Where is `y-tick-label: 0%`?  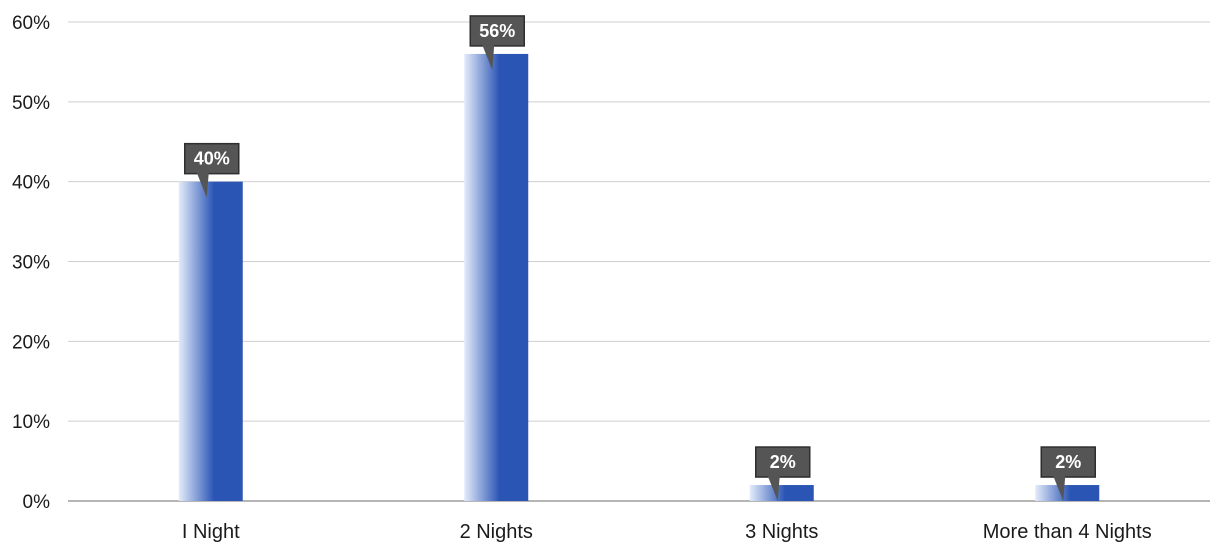 y-tick-label: 0% is located at coordinates (37, 502).